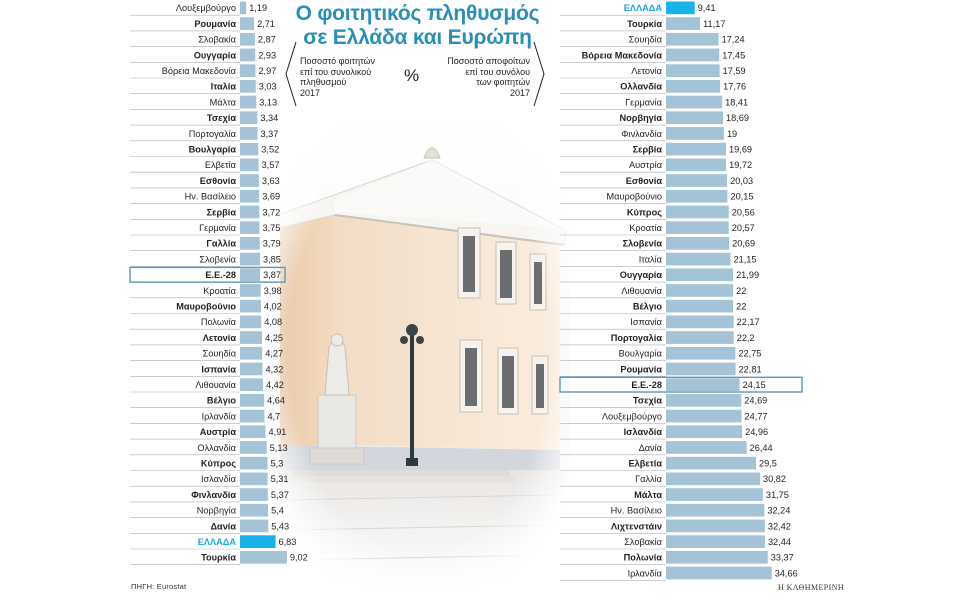  I want to click on category-label: Σλοβακία, so click(217, 40).